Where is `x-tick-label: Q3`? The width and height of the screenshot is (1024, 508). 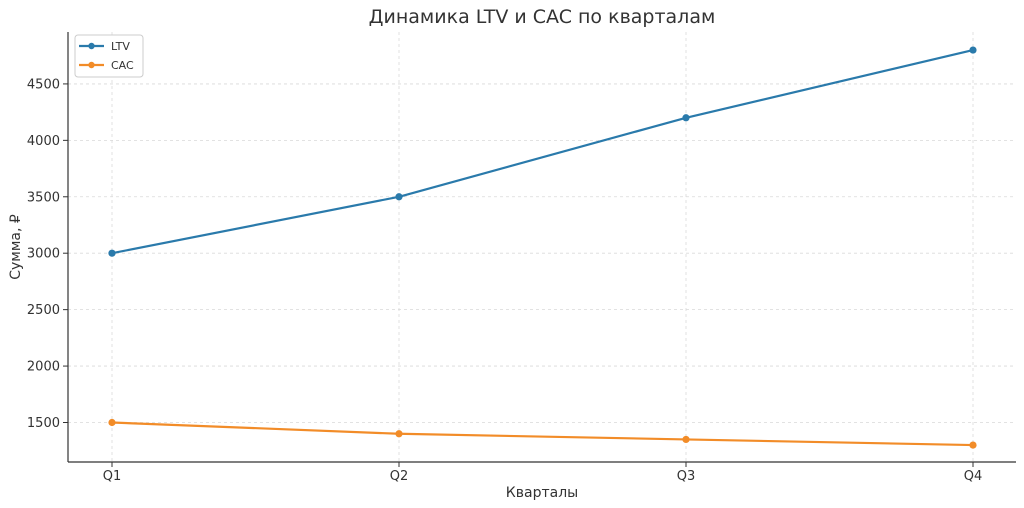
x-tick-label: Q3 is located at coordinates (686, 476).